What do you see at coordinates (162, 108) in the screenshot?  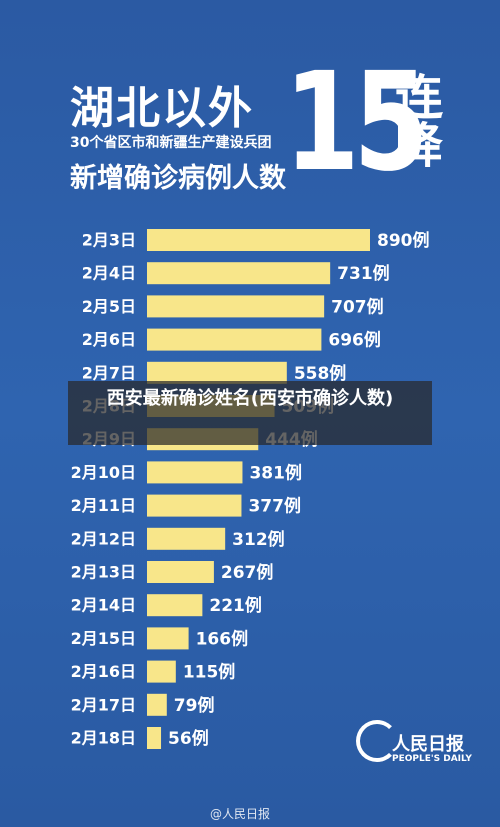 I see `chart-title: 湖北以外` at bounding box center [162, 108].